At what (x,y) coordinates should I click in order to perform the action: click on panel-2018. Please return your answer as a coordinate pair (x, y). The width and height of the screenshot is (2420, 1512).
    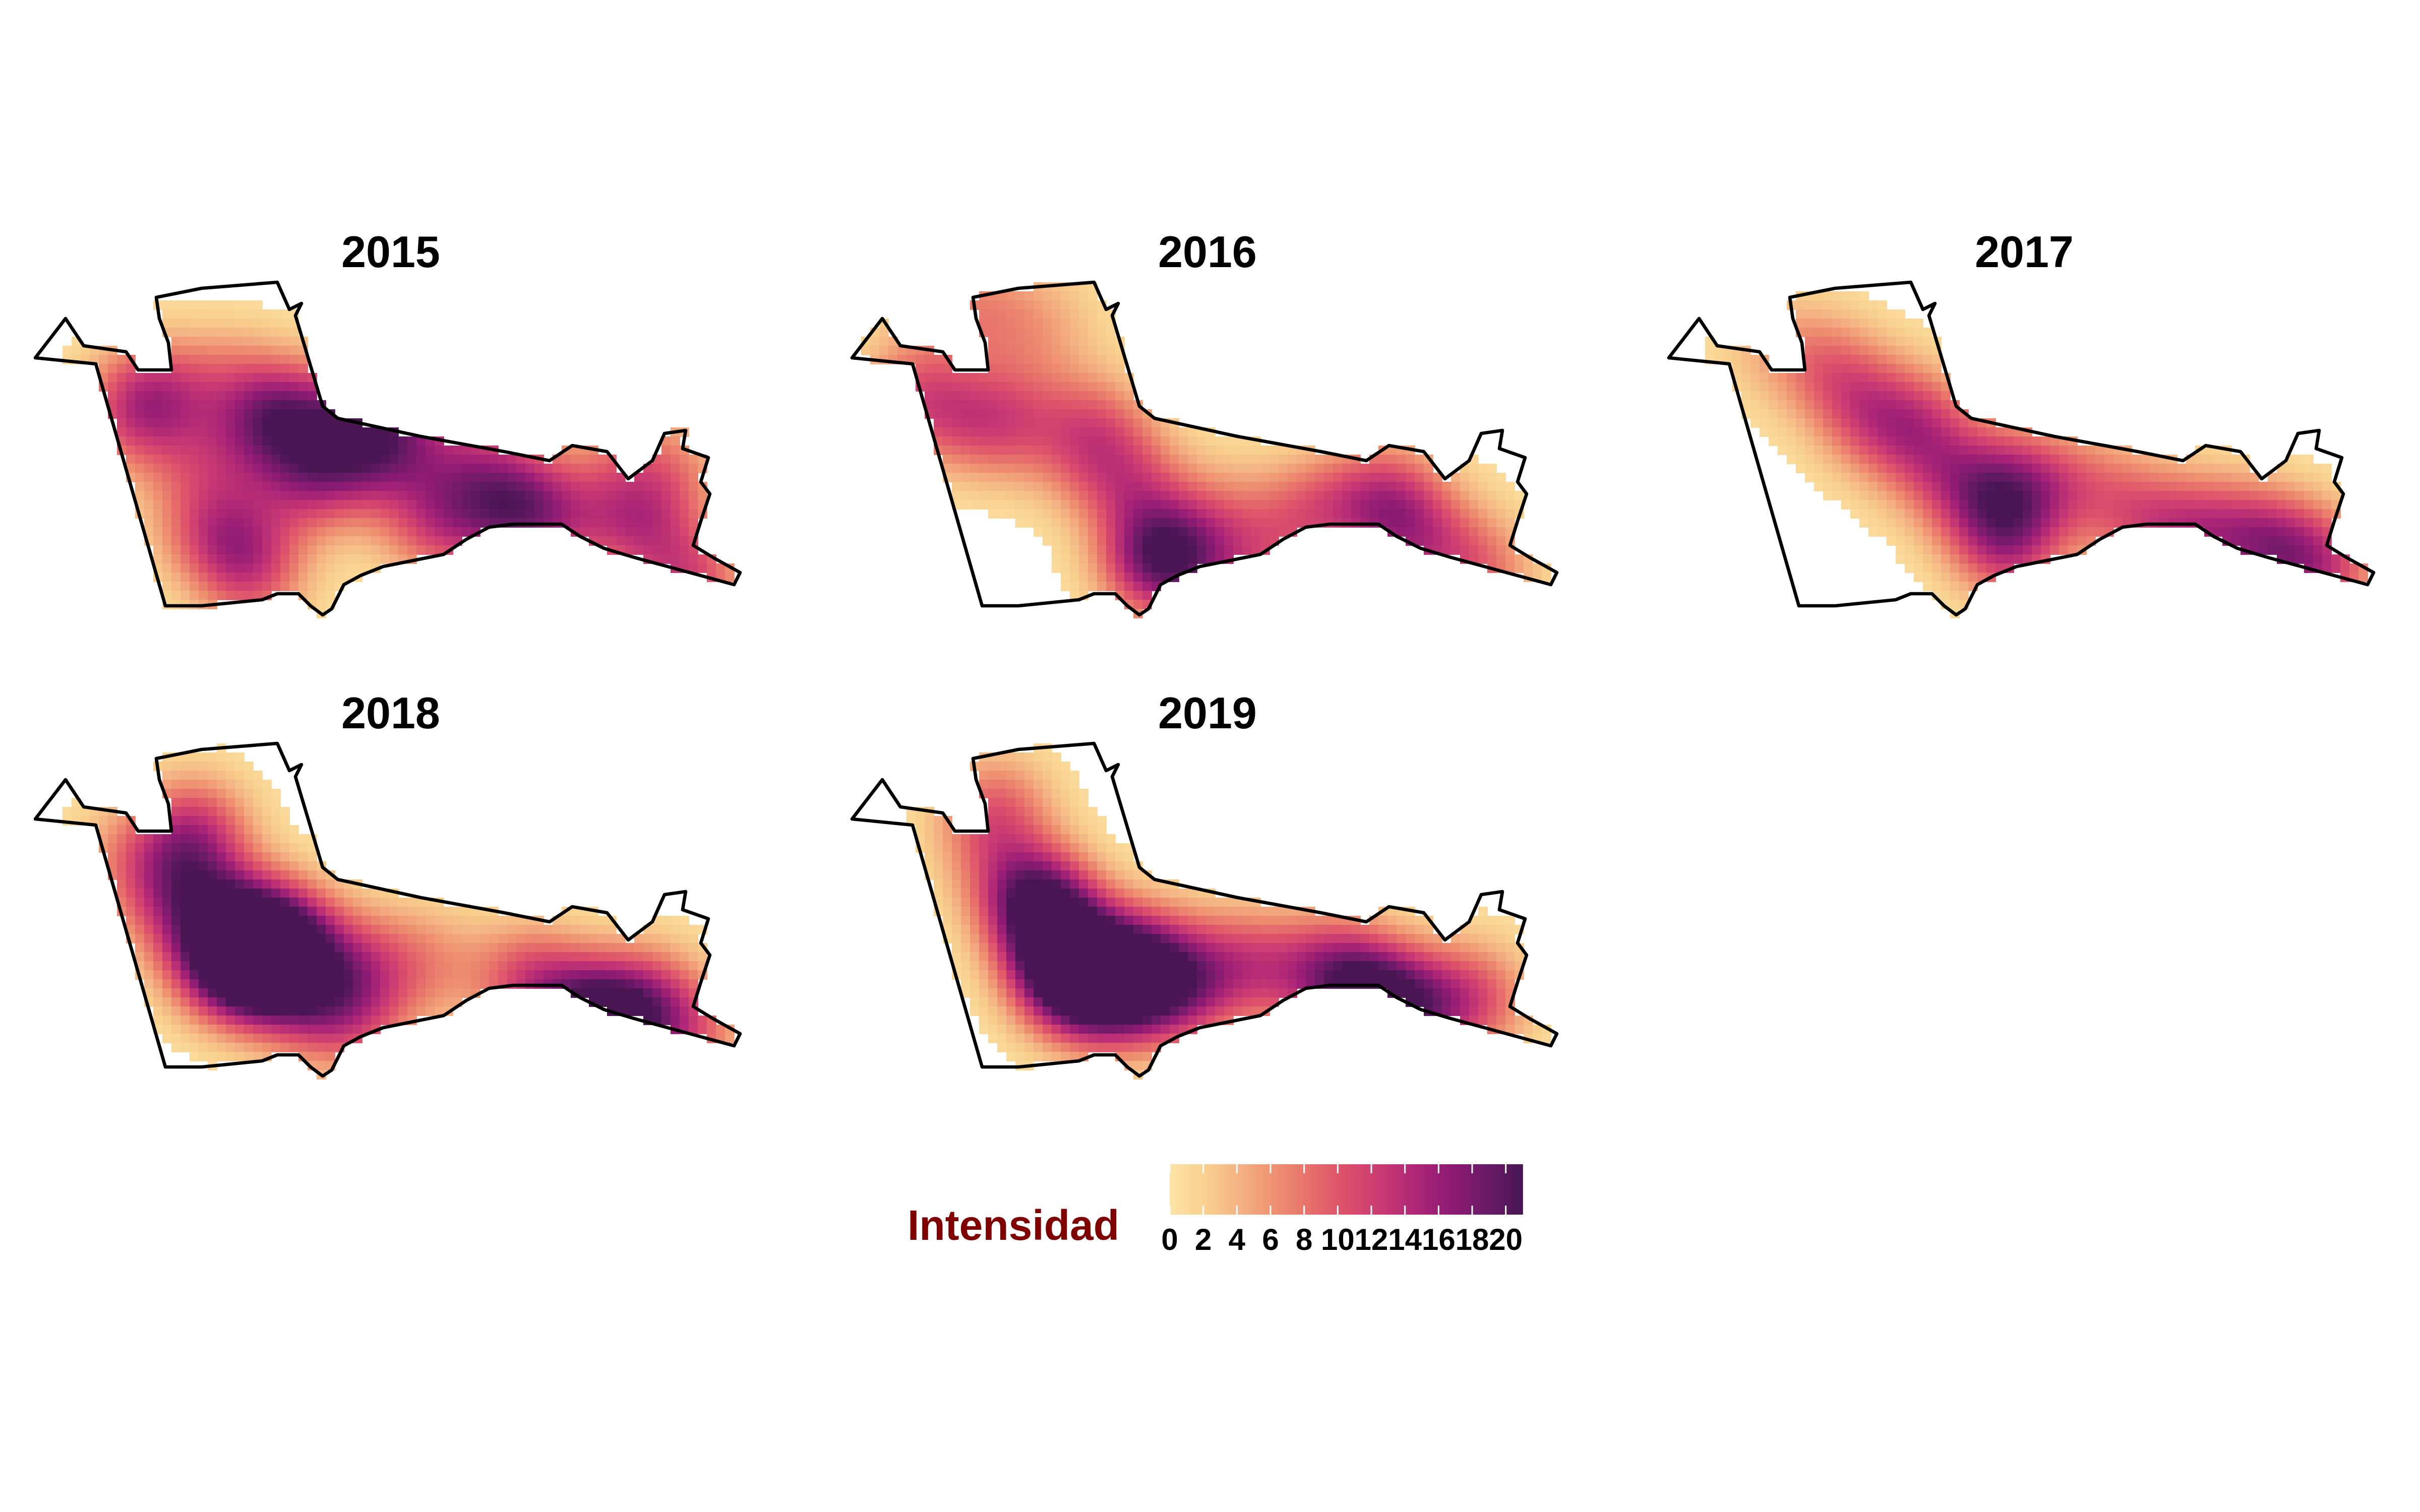
    Looking at the image, I should click on (387, 910).